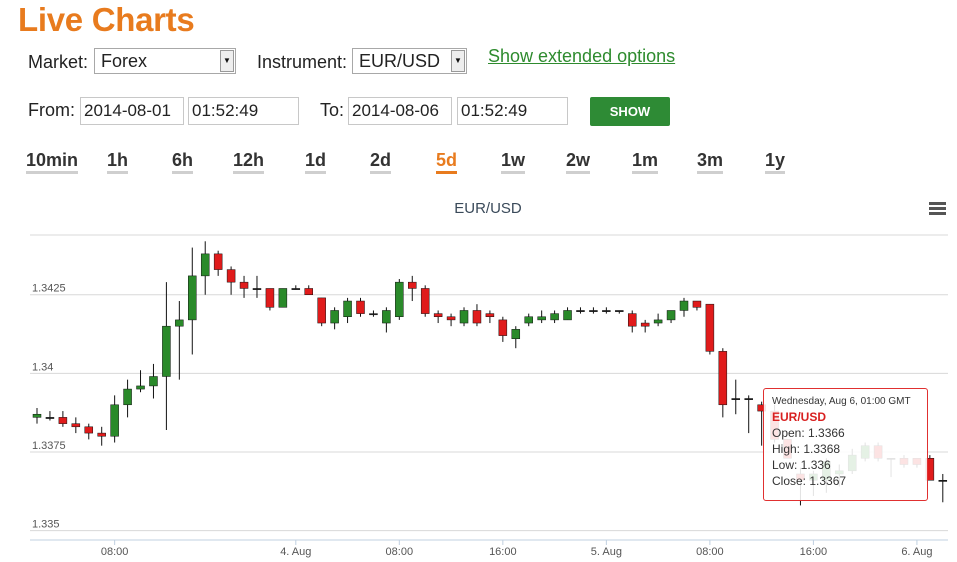  Describe the element at coordinates (808, 433) in the screenshot. I see `tooltip-open: Open: 1.3366` at that location.